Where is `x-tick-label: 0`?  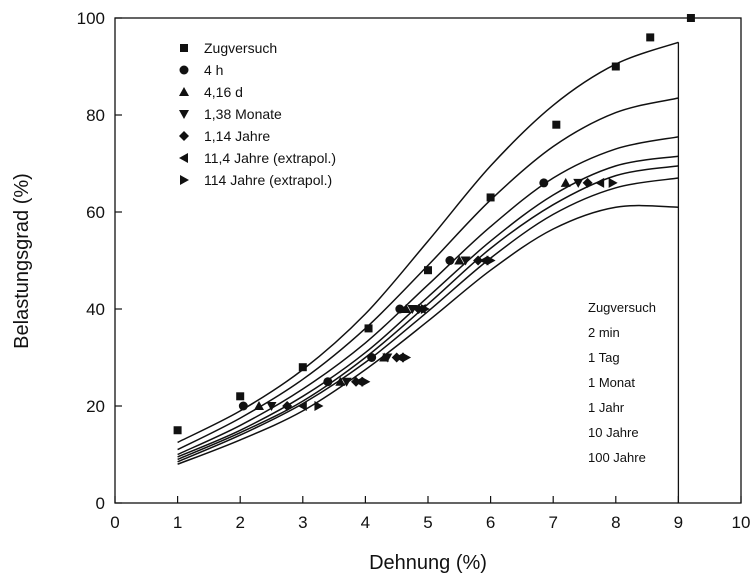
x-tick-label: 0 is located at coordinates (114, 522).